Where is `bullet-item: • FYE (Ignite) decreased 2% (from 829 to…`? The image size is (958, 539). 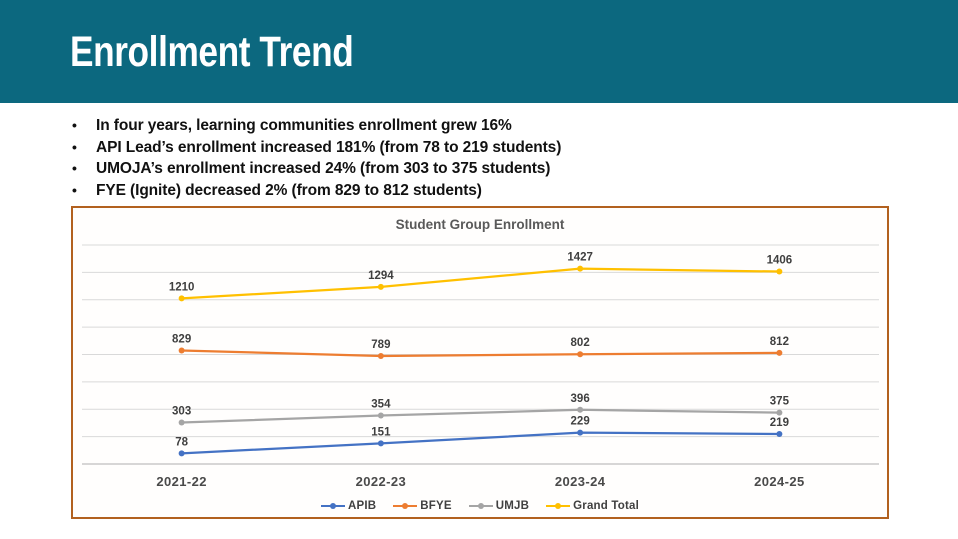
bullet-item: • FYE (Ignite) decreased 2% (from 829 to… is located at coordinates (482, 191).